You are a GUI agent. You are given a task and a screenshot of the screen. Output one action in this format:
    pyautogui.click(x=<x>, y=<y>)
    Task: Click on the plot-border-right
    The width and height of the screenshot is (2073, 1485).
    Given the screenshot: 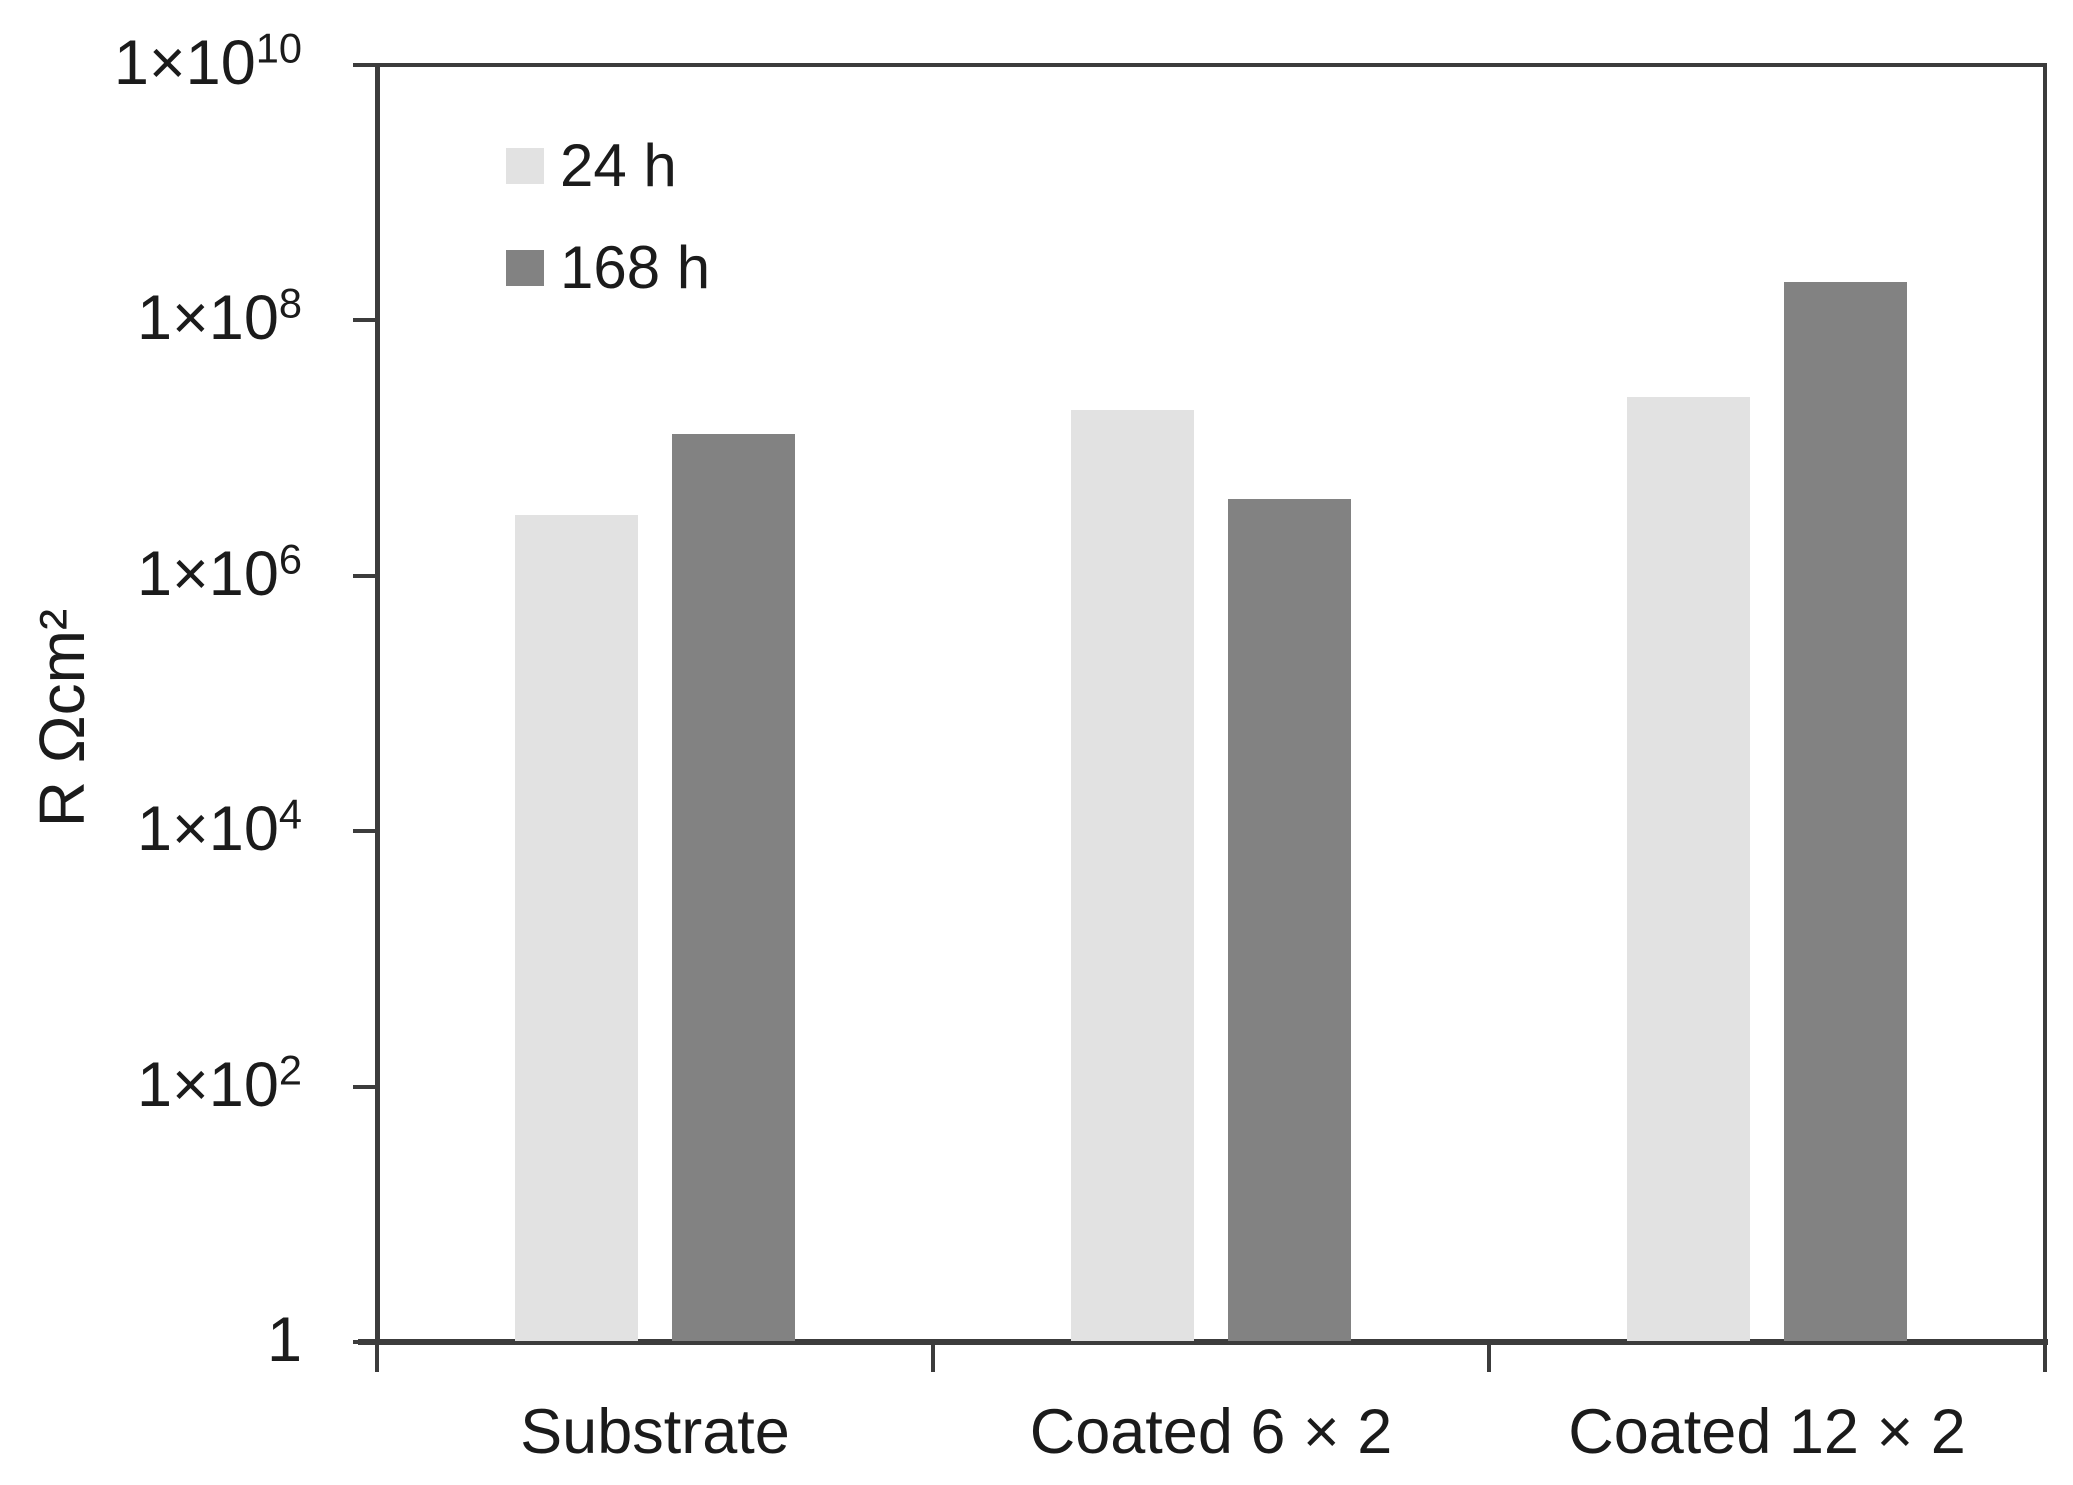 What is the action you would take?
    pyautogui.click(x=2045, y=703)
    